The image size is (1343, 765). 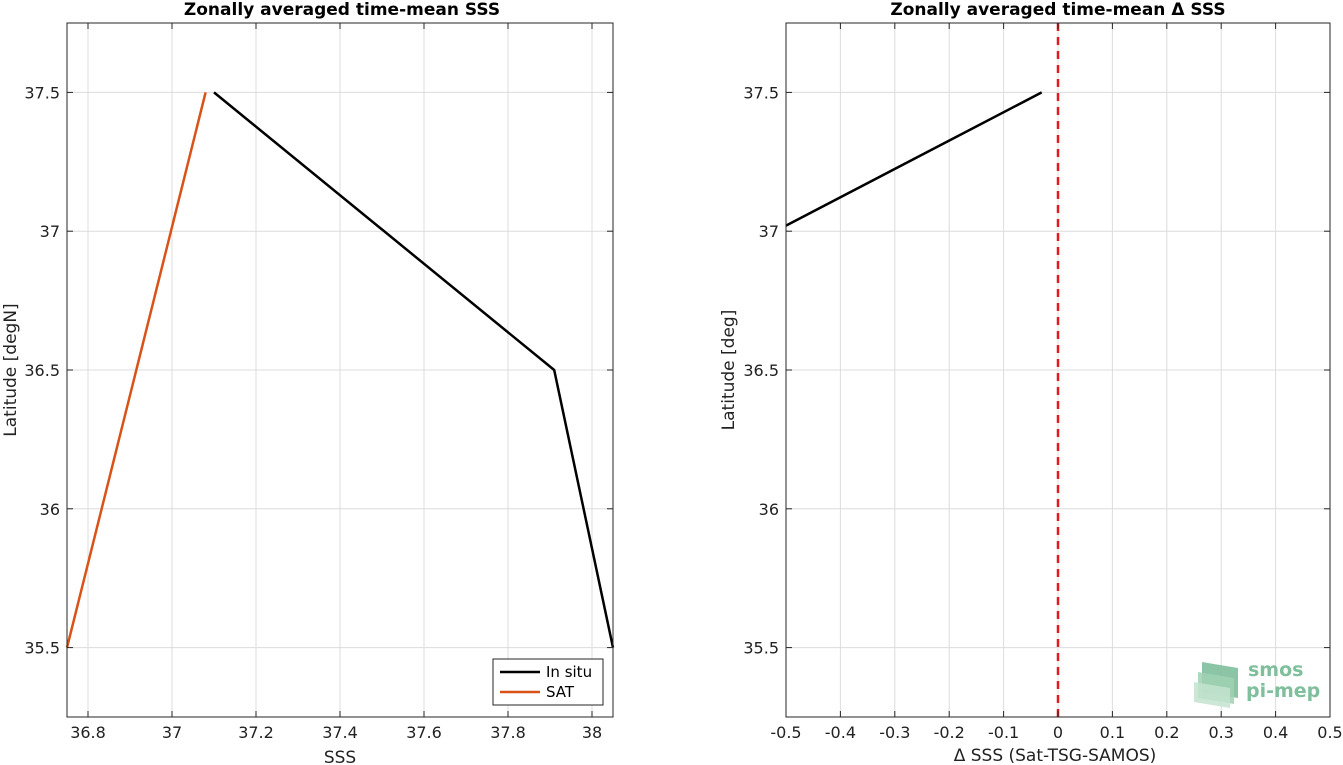 I want to click on right-x-tick-label: -0.3, so click(x=894, y=732).